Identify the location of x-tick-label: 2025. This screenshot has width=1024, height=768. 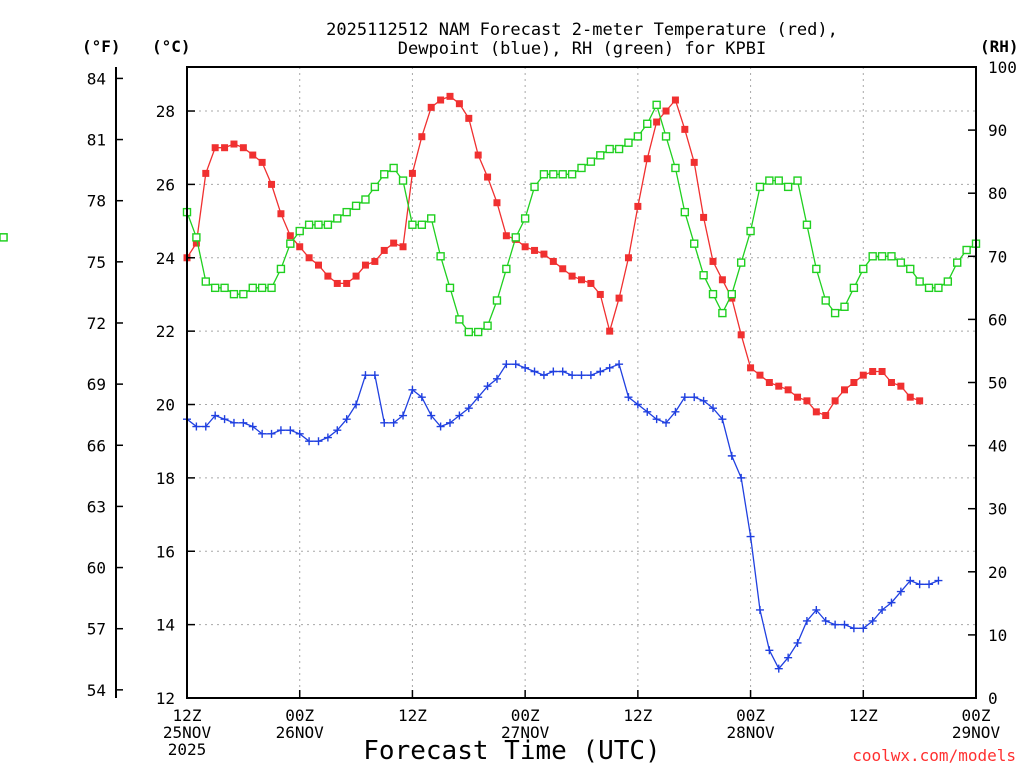
(187, 749).